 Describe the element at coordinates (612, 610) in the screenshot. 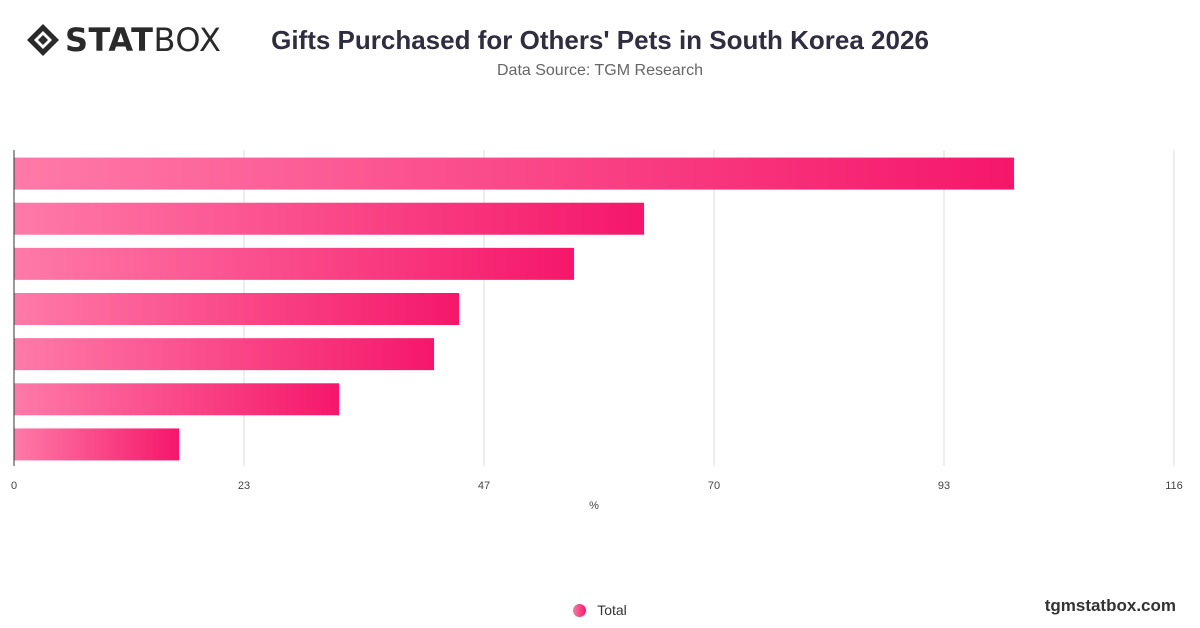

I see `legend-label-total: Total` at that location.